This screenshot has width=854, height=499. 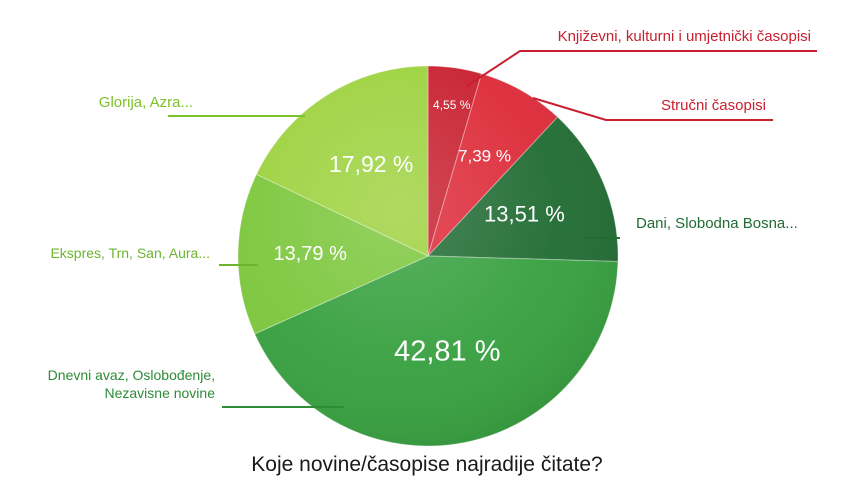 What do you see at coordinates (484, 155) in the screenshot?
I see `slice-value-label: 7,39 %` at bounding box center [484, 155].